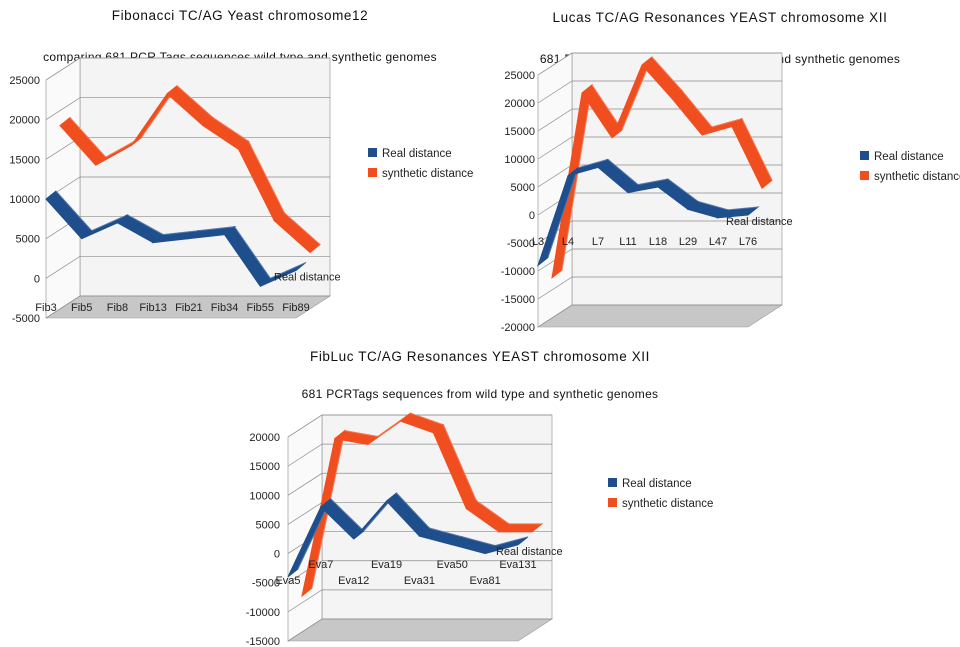 The image size is (960, 647). What do you see at coordinates (24, 81) in the screenshot?
I see `y-tick-label: 25000` at bounding box center [24, 81].